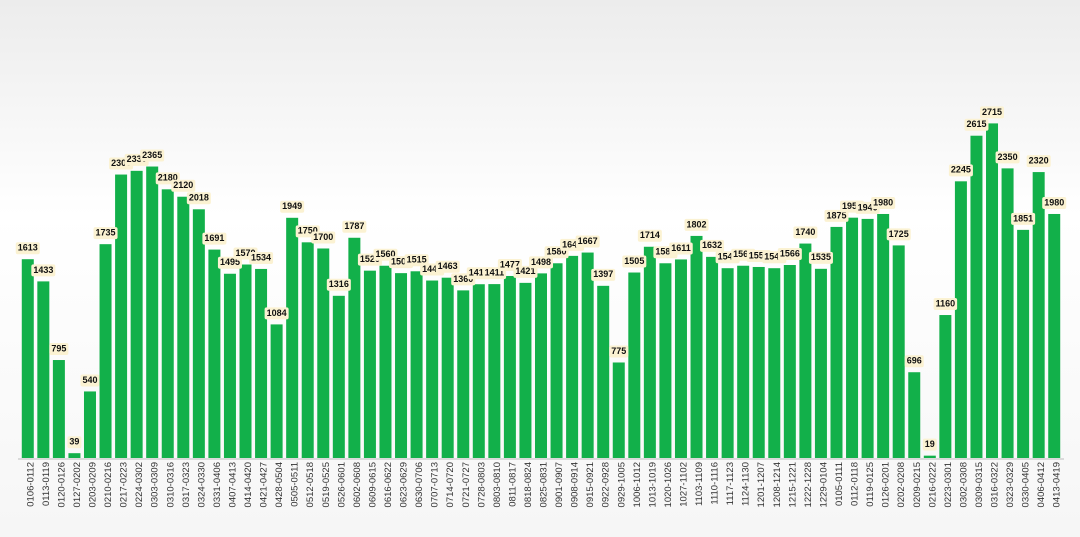 The height and width of the screenshot is (537, 1080). Describe the element at coordinates (759, 255) in the screenshot. I see `value-label: 1550` at that location.